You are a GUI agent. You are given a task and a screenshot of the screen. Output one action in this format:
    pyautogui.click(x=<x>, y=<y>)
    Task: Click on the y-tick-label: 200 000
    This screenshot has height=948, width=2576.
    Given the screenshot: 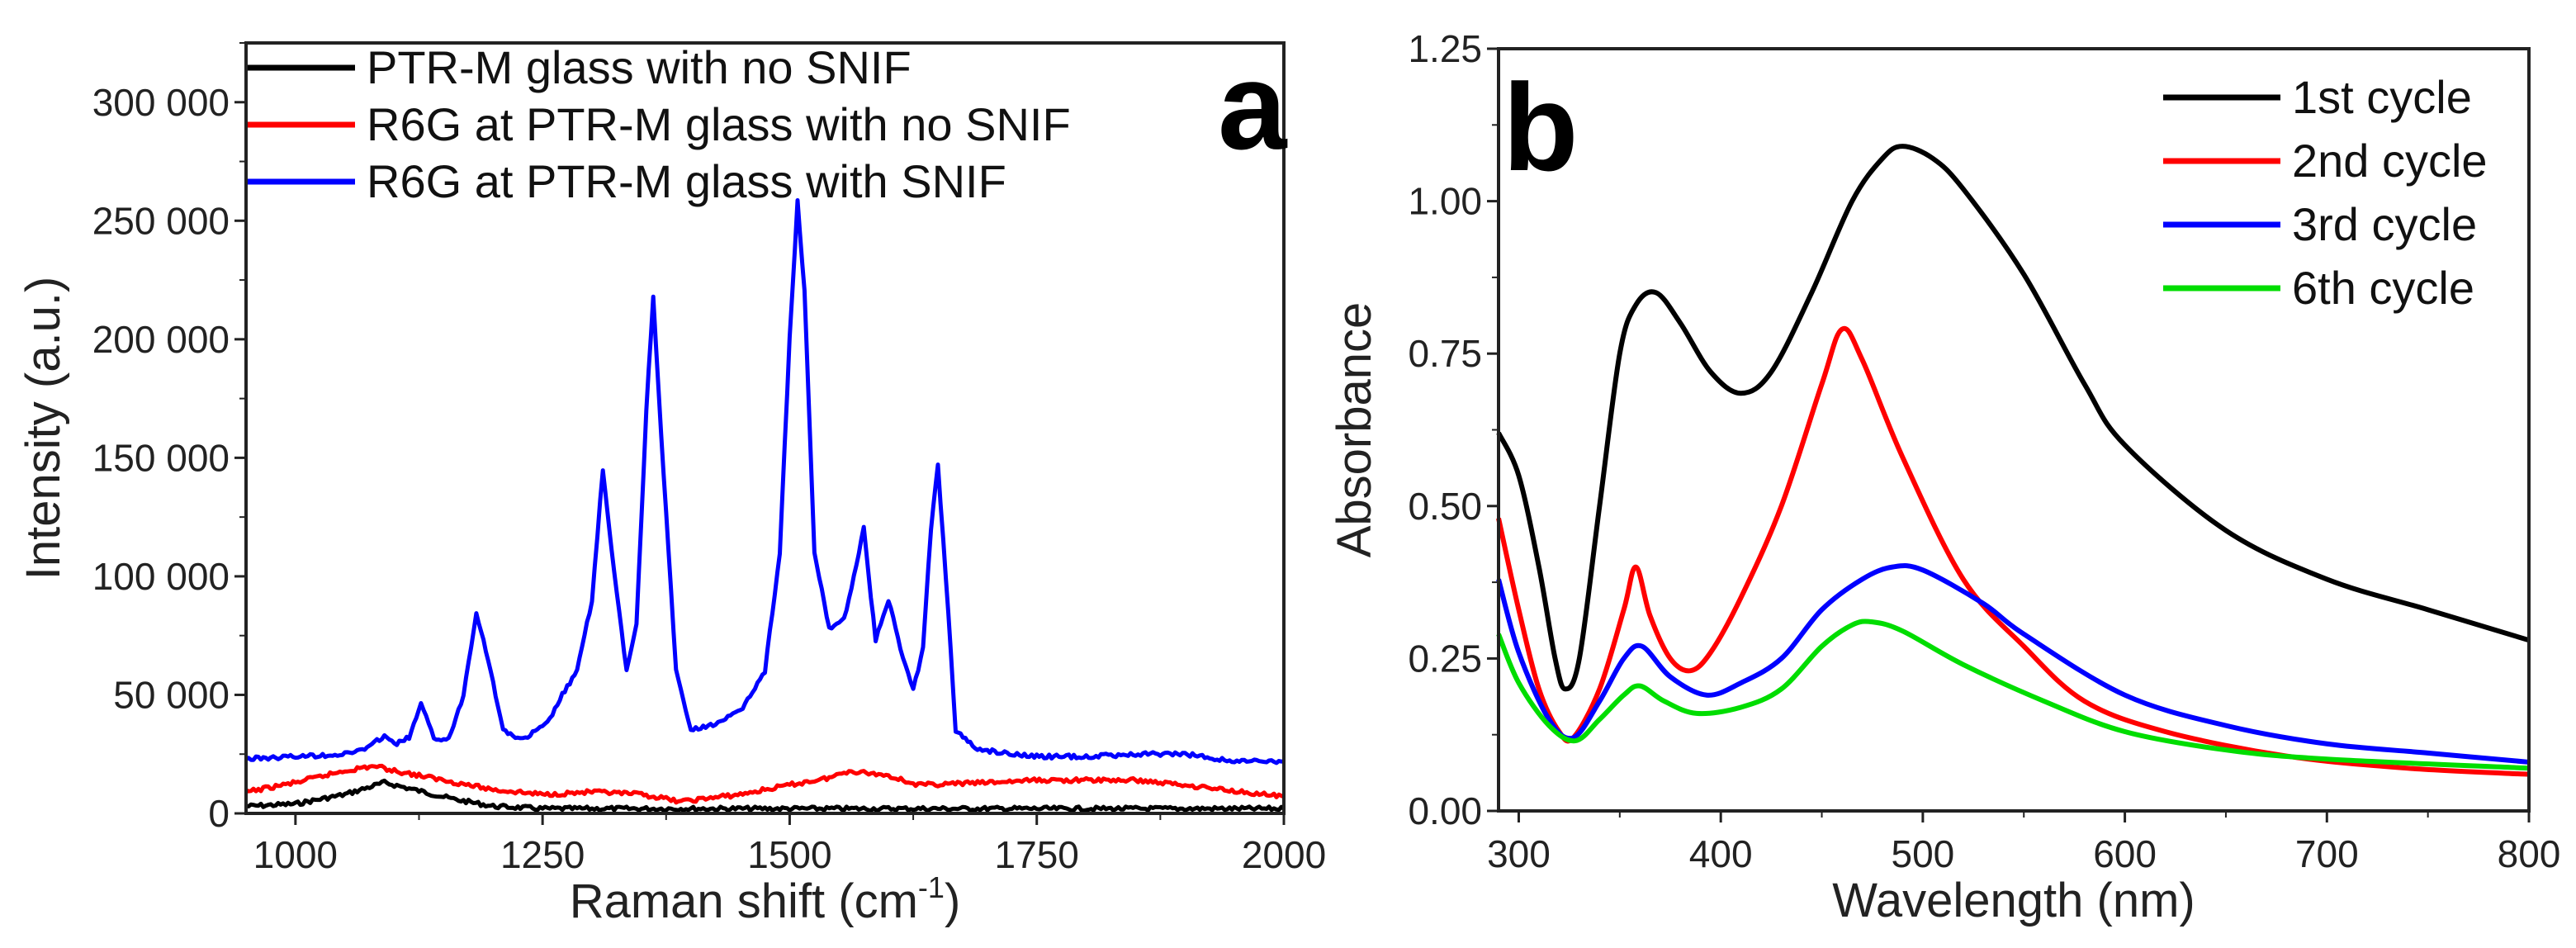 What is the action you would take?
    pyautogui.click(x=161, y=339)
    